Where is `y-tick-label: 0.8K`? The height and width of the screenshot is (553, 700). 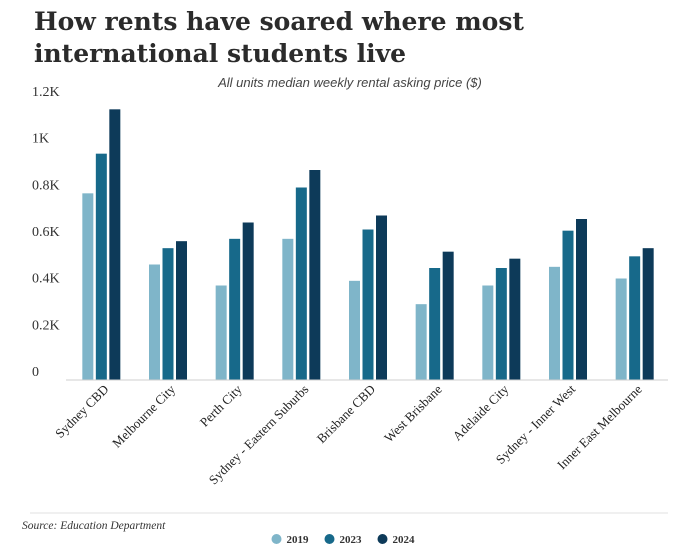
y-tick-label: 0.8K is located at coordinates (46, 185).